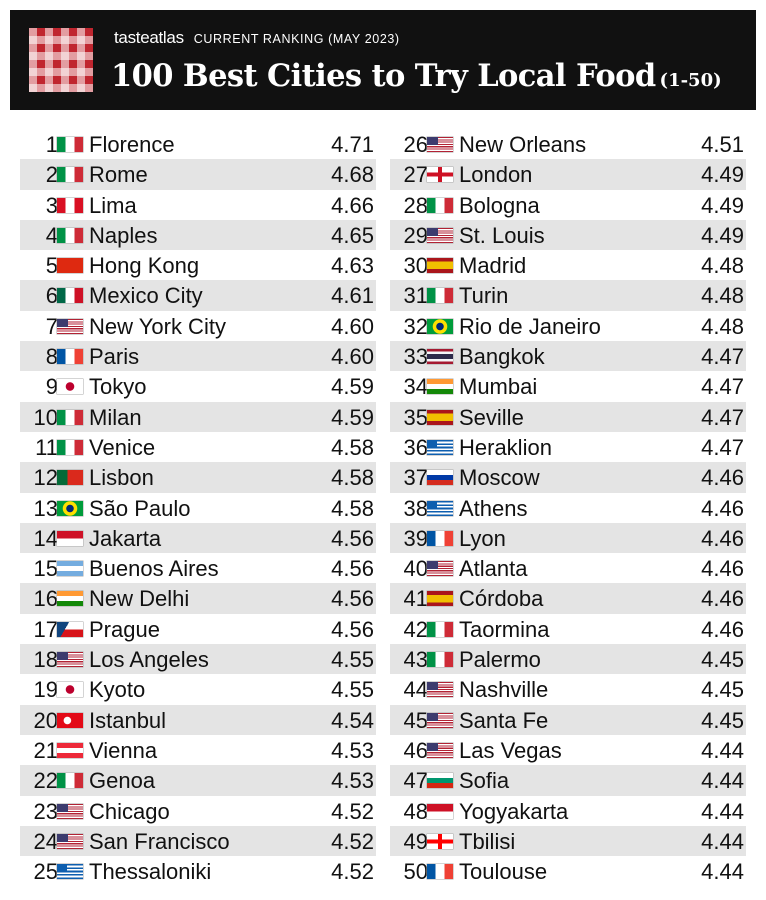 The width and height of the screenshot is (766, 900). What do you see at coordinates (45, 781) in the screenshot?
I see `rank-number: 22` at bounding box center [45, 781].